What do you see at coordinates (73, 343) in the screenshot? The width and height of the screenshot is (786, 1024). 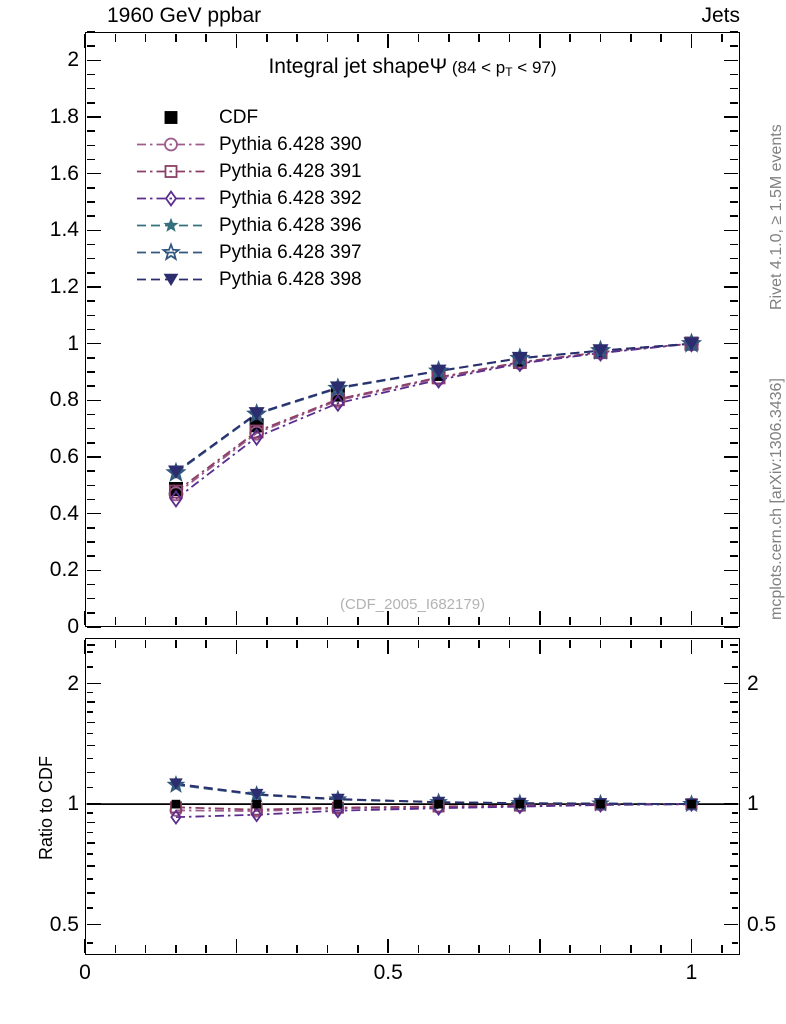 I see `main-y-tick-label: 1` at bounding box center [73, 343].